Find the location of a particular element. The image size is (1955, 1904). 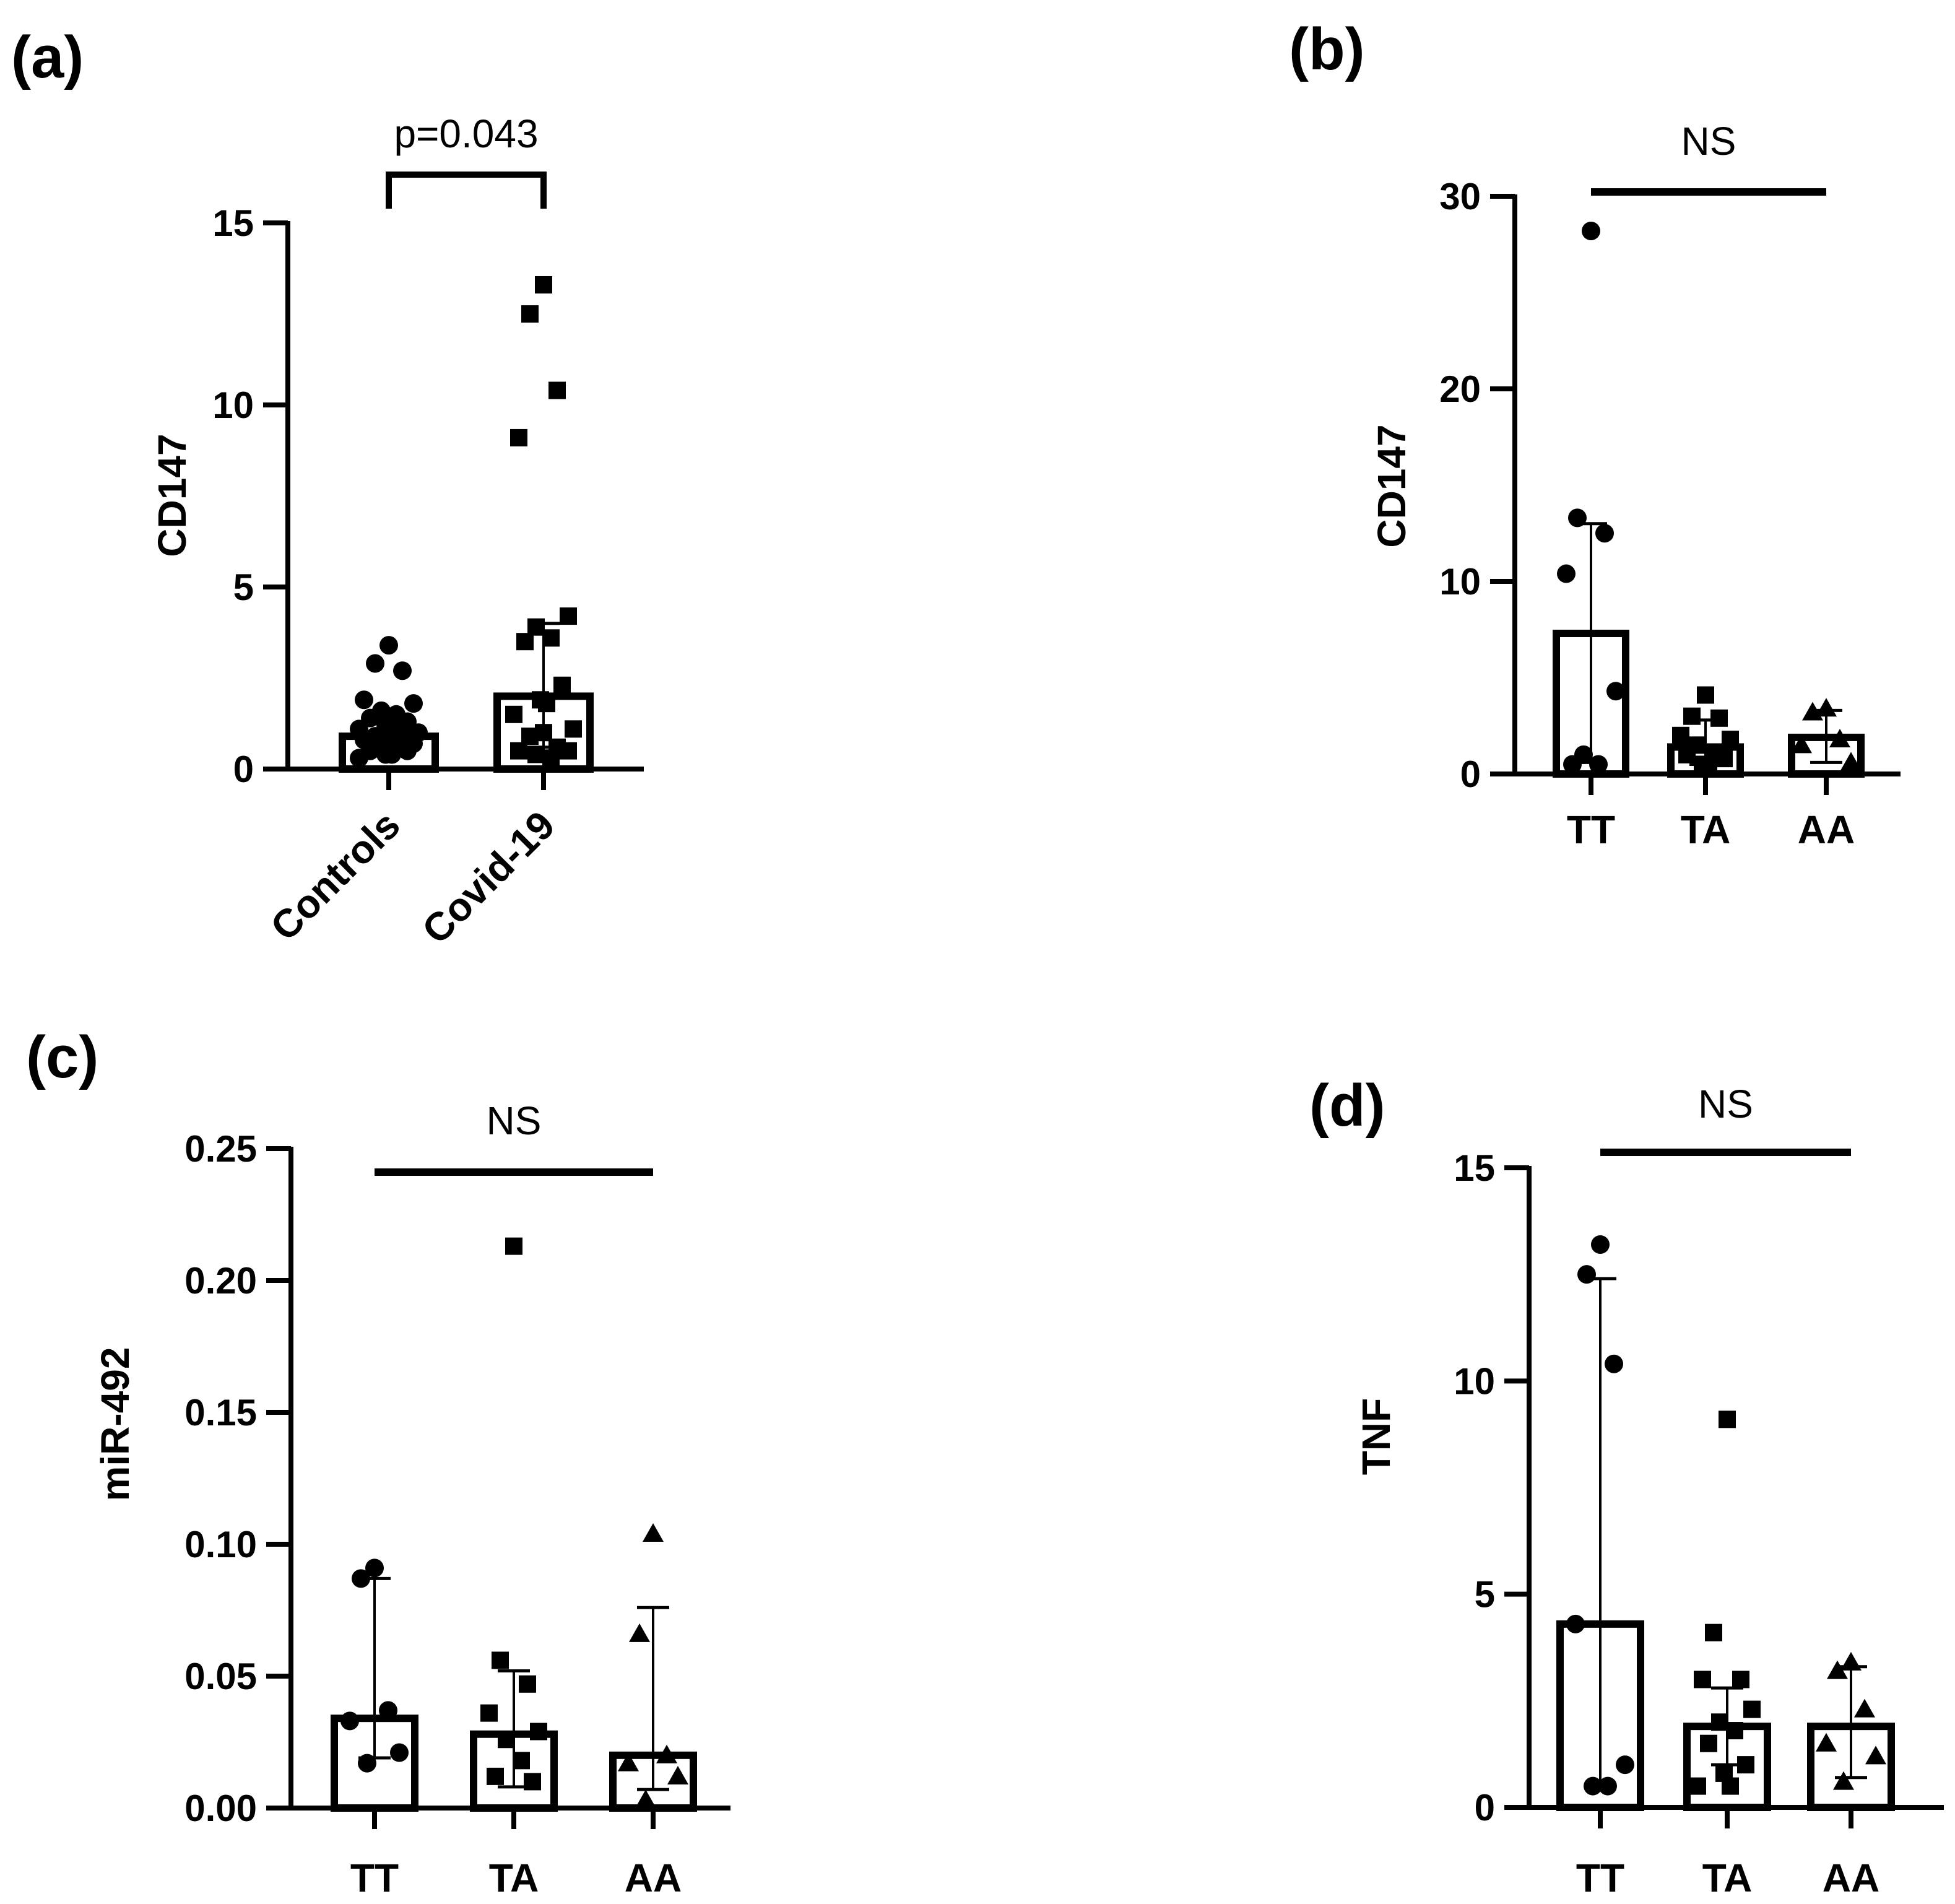

y-axis-title: miR-492 is located at coordinates (115, 1424).